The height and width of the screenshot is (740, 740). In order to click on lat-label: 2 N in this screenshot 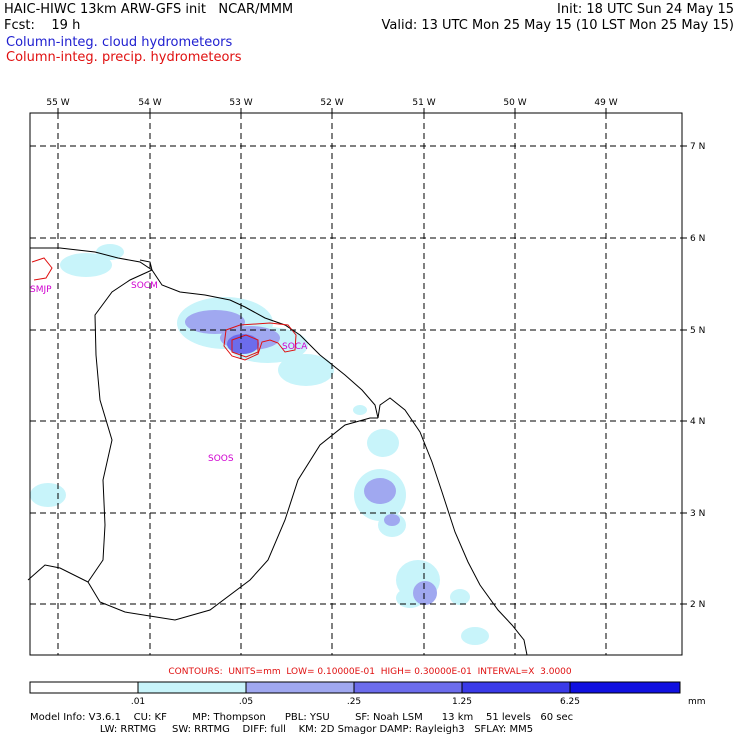, I will do `click(697, 605)`.